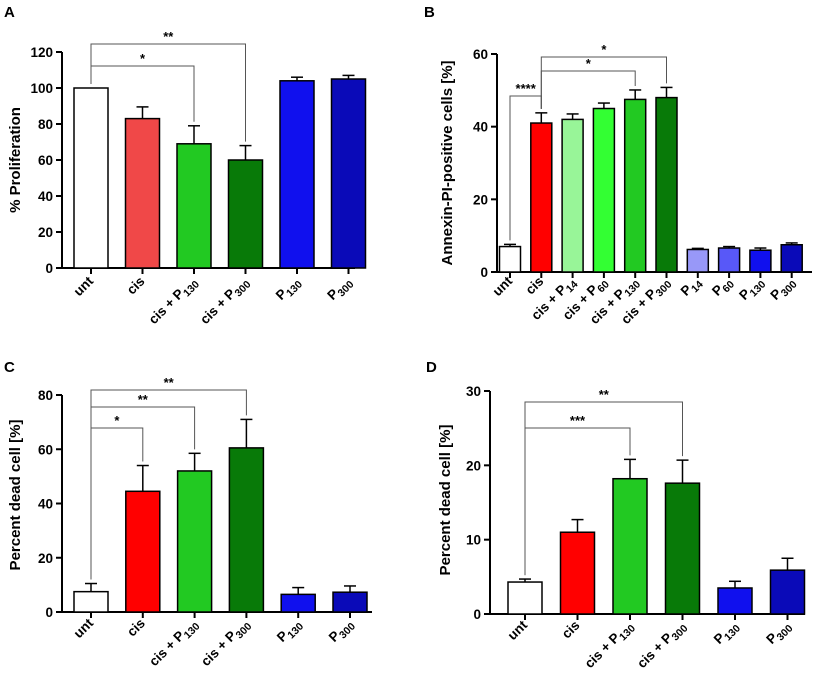 This screenshot has width=829, height=682. I want to click on panel-letter-a: A, so click(9, 12).